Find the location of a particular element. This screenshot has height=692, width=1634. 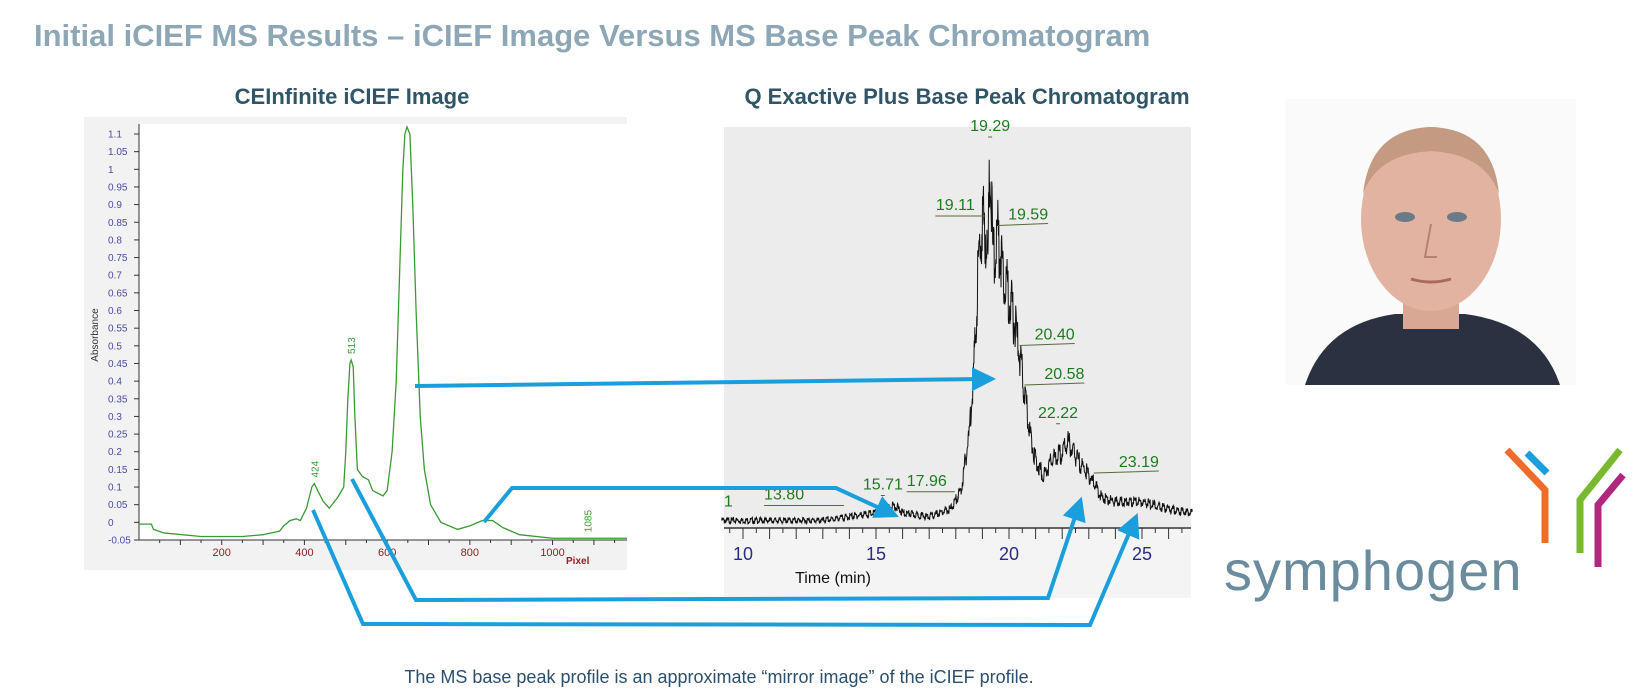

left-y-tick-label: 0.75 is located at coordinates (118, 258).